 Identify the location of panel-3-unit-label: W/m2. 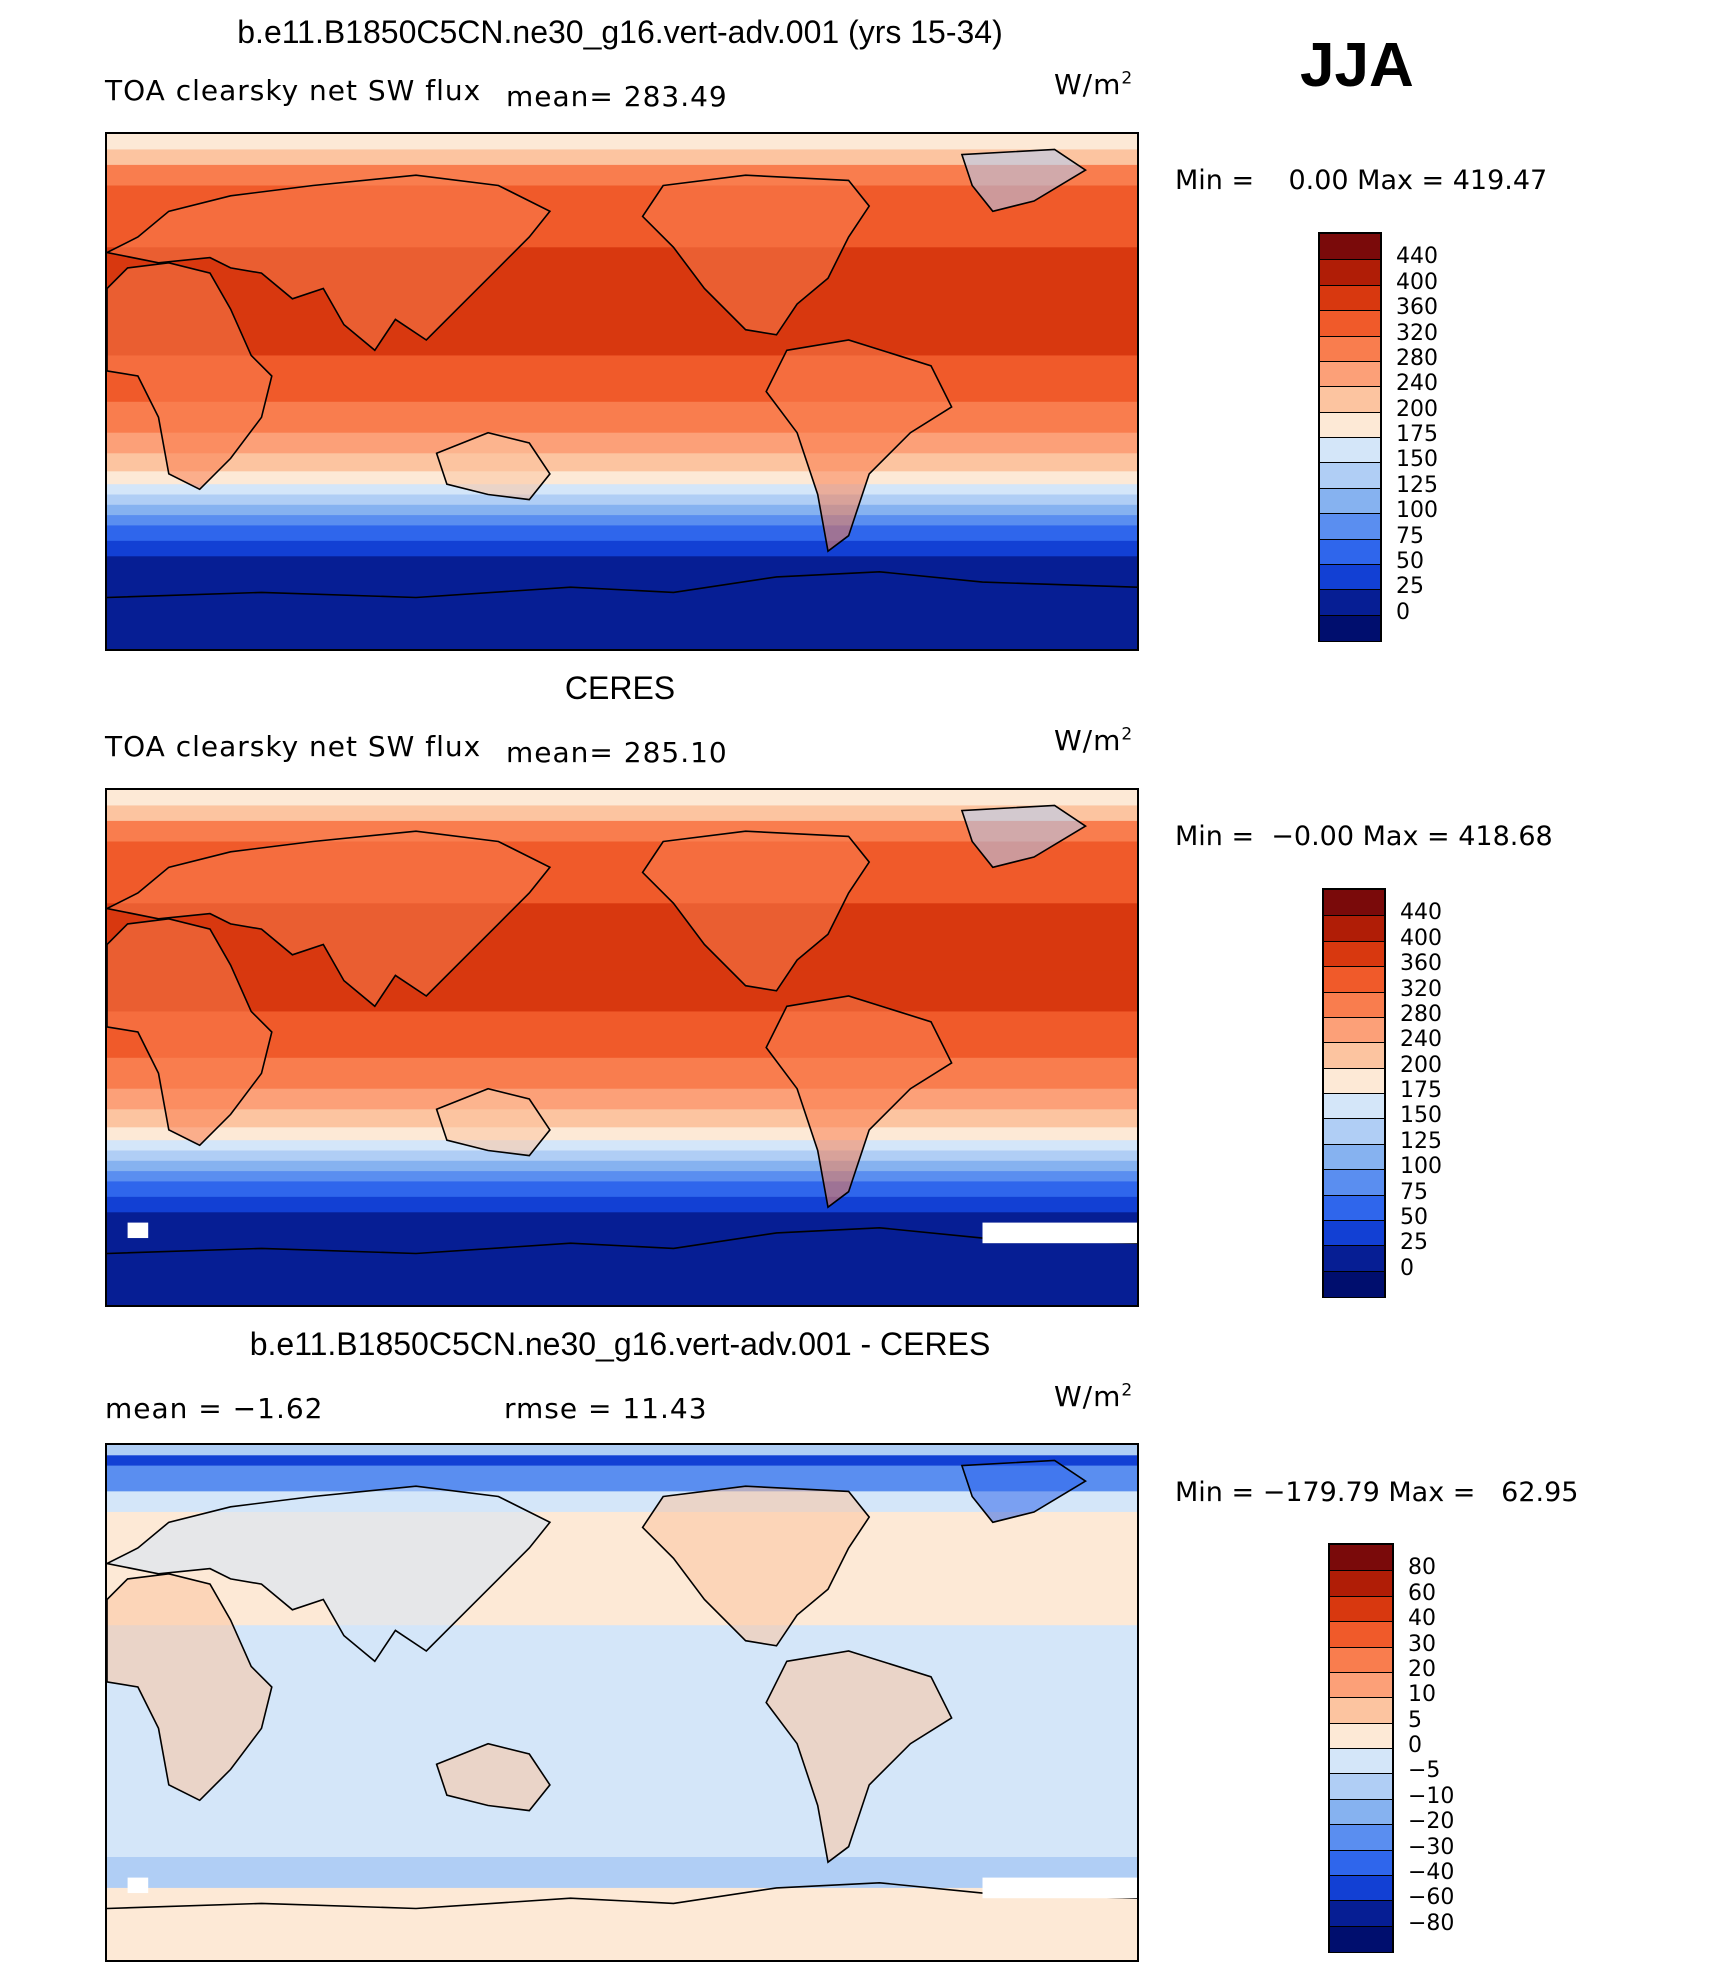
(1094, 1396).